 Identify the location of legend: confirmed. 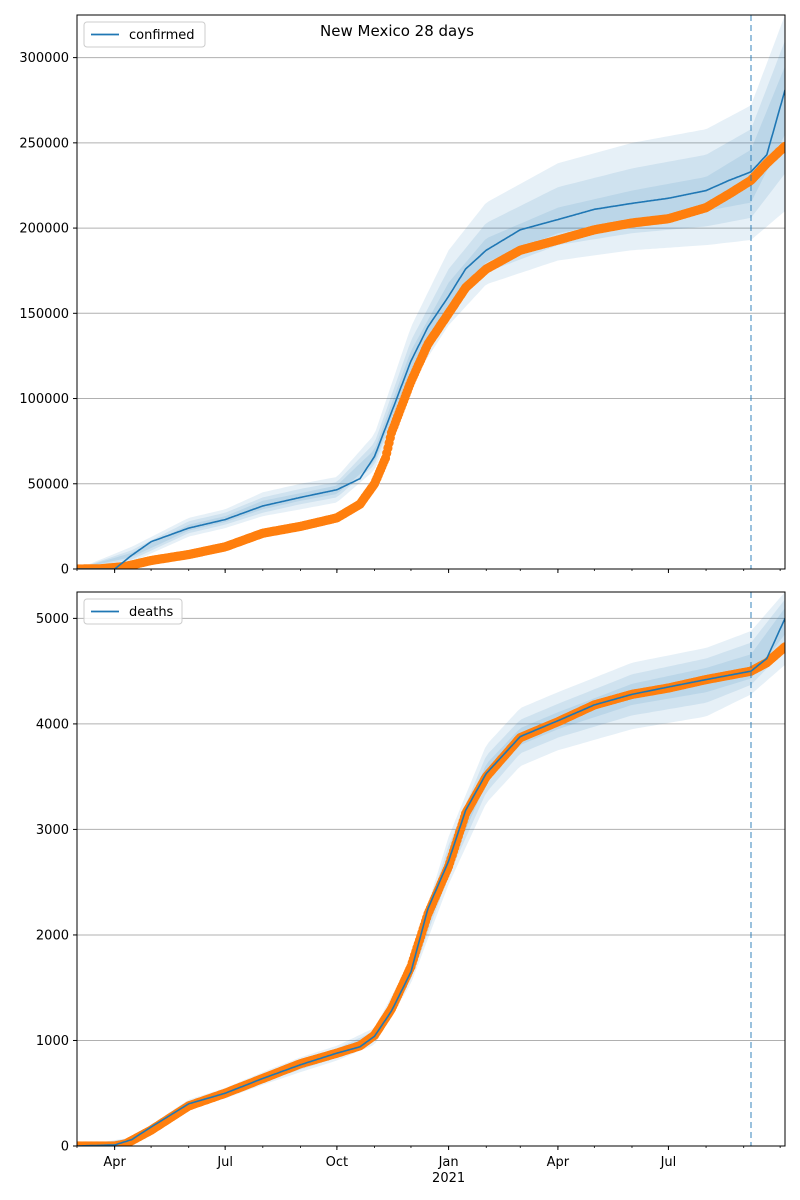
(144, 34).